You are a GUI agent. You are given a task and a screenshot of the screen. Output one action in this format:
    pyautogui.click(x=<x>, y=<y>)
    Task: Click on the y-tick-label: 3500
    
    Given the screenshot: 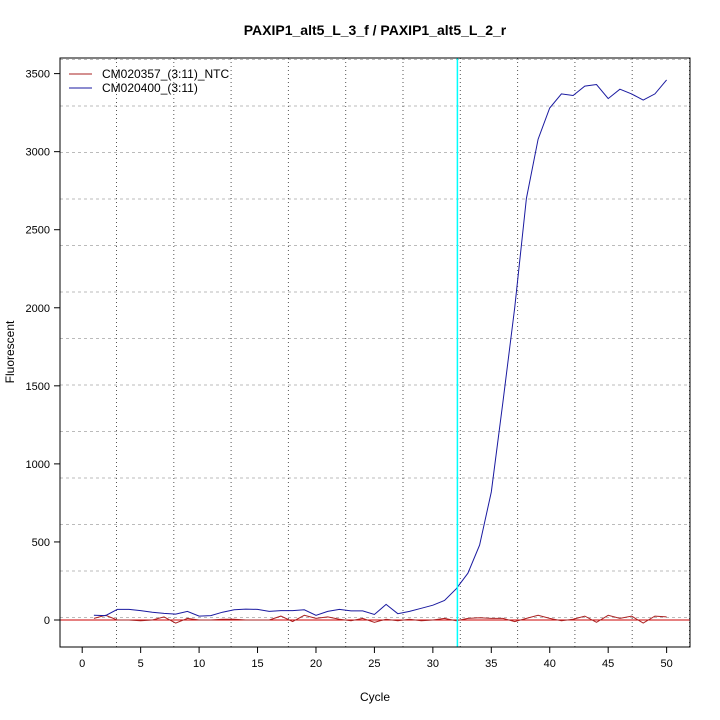 What is the action you would take?
    pyautogui.click(x=38, y=75)
    